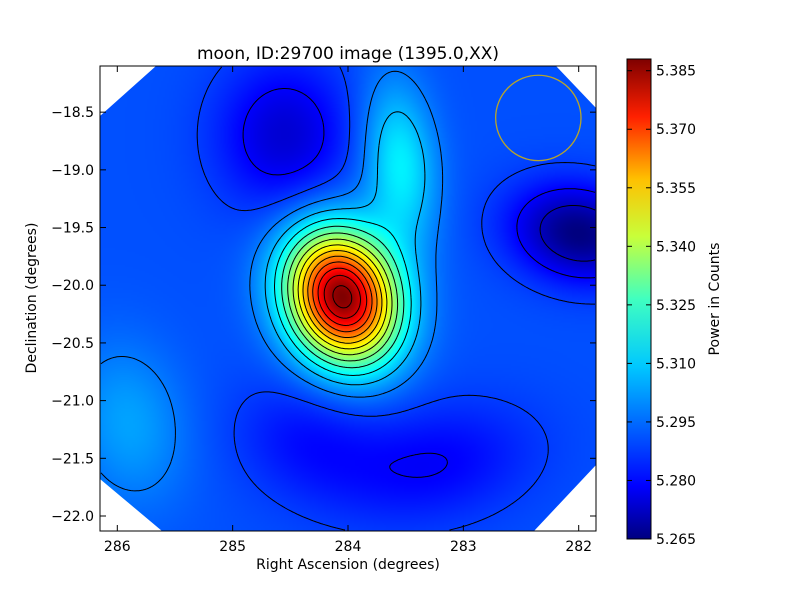 This screenshot has height=600, width=800. What do you see at coordinates (72, 171) in the screenshot?
I see `y-tick-label: −19.0` at bounding box center [72, 171].